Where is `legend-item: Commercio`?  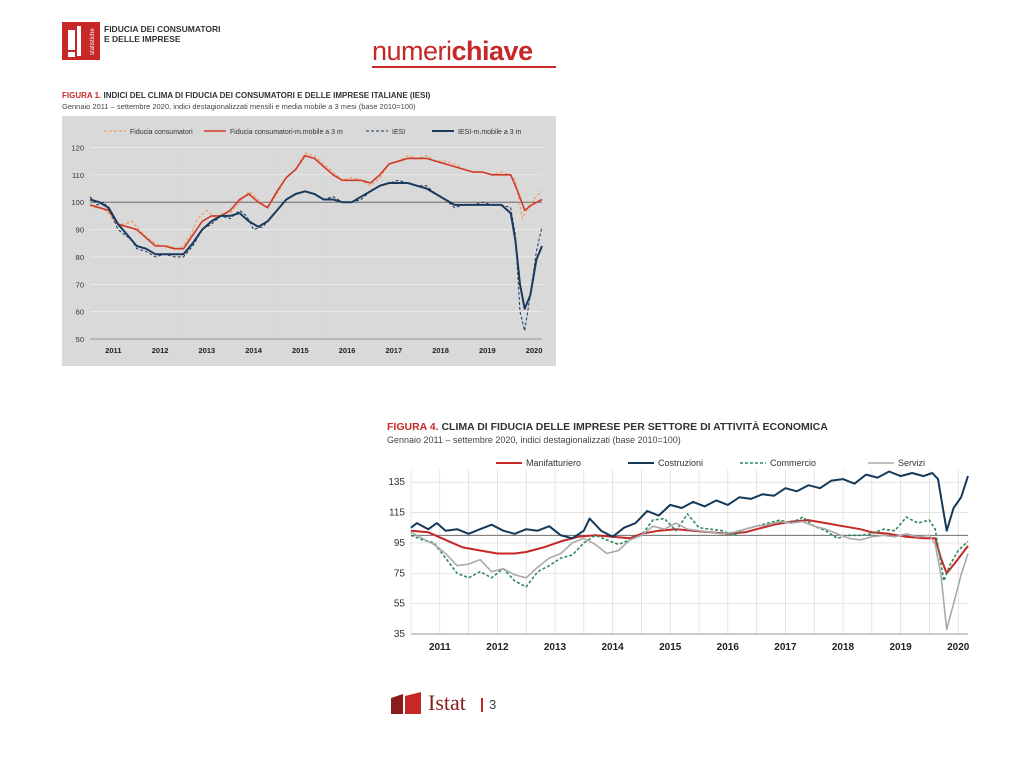
legend-item: Commercio is located at coordinates (778, 463).